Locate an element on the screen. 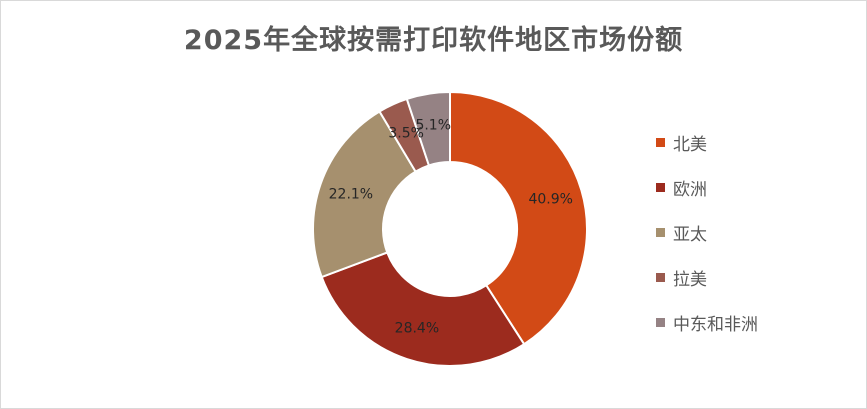 The width and height of the screenshot is (867, 409). data-label: 22.1% is located at coordinates (351, 194).